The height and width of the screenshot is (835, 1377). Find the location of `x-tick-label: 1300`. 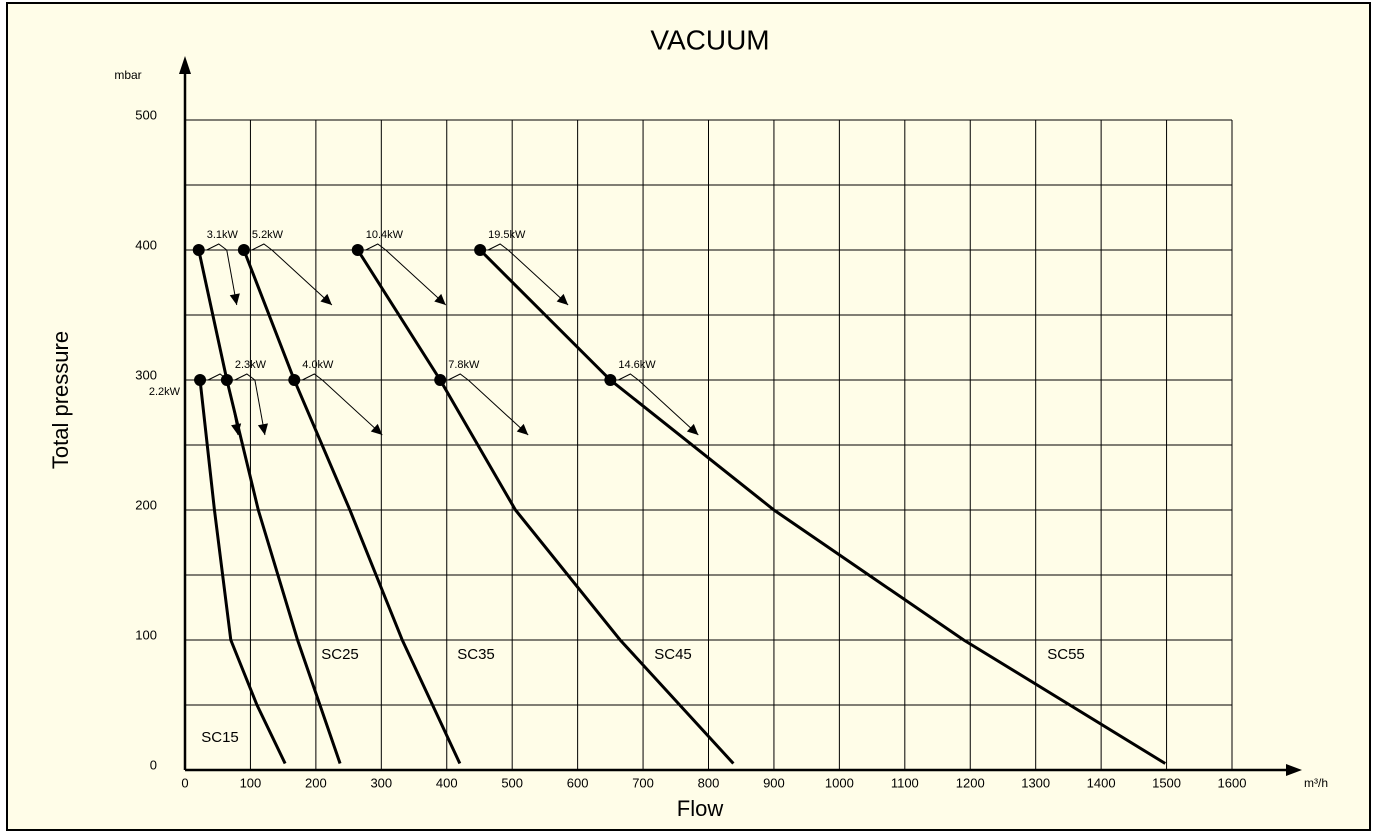

x-tick-label: 1300 is located at coordinates (1035, 782).